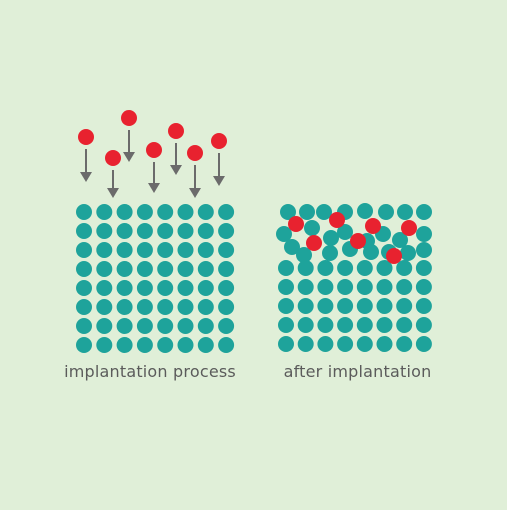 The height and width of the screenshot is (510, 507). I want to click on left-lattice, so click(155, 278).